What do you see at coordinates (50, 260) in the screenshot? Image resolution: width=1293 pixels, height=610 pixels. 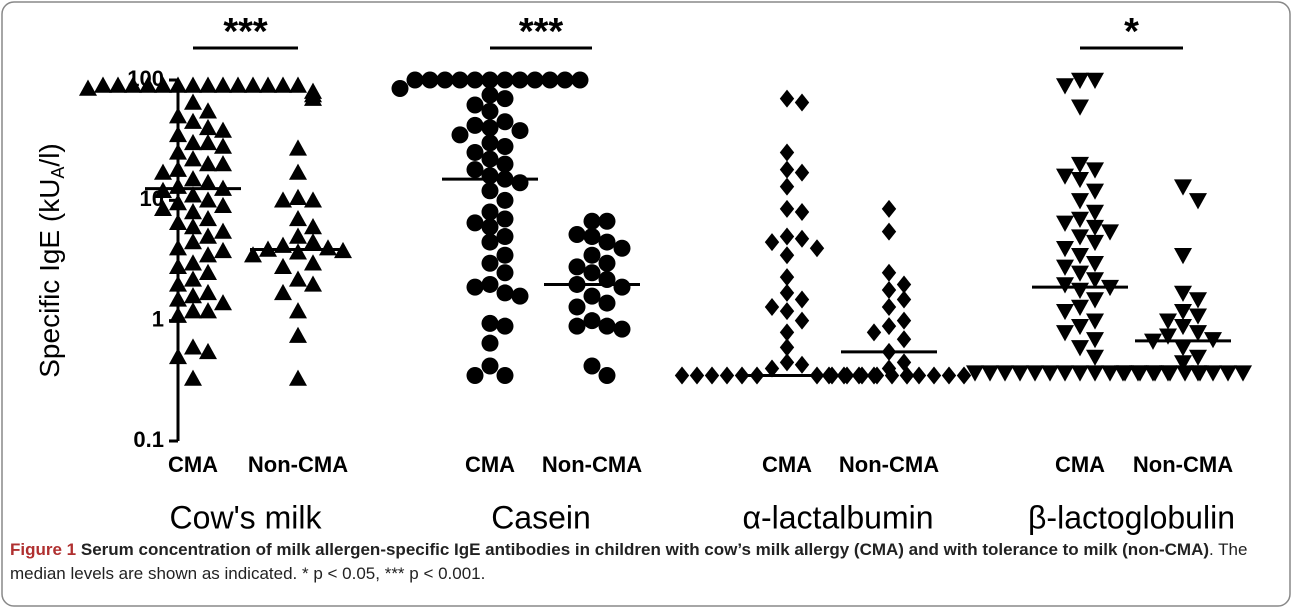 I see `y-axis-label: Specific IgE (kUA/l)` at bounding box center [50, 260].